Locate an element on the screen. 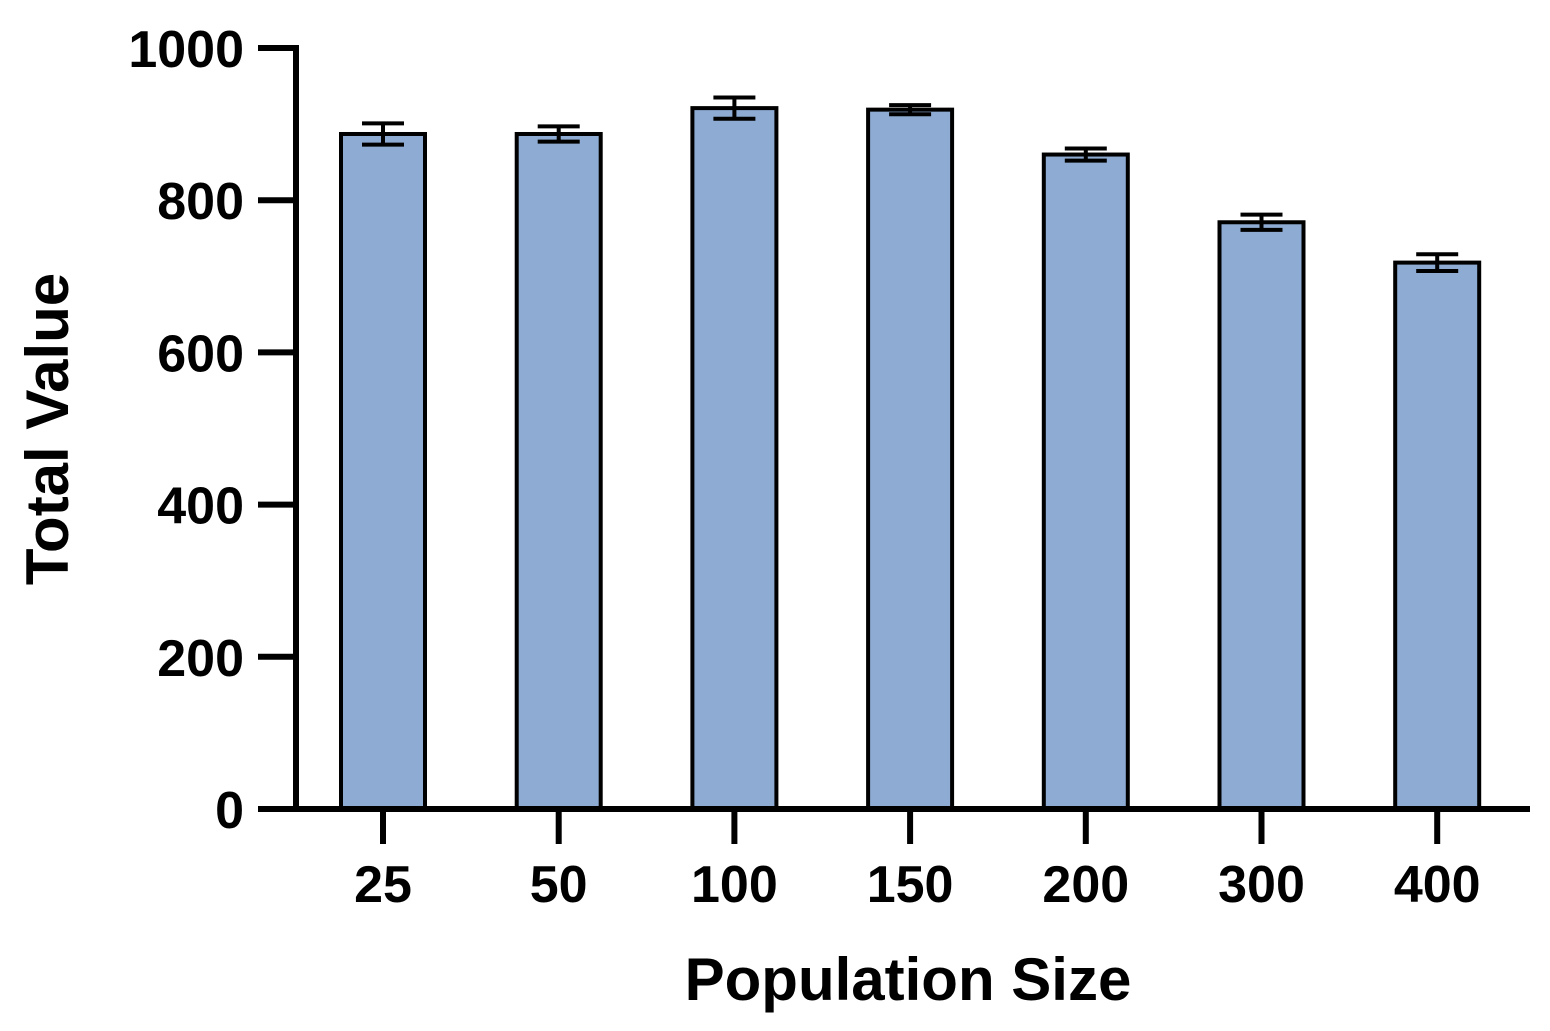 The width and height of the screenshot is (1550, 1031). x-axis-title: Population Size is located at coordinates (908, 979).